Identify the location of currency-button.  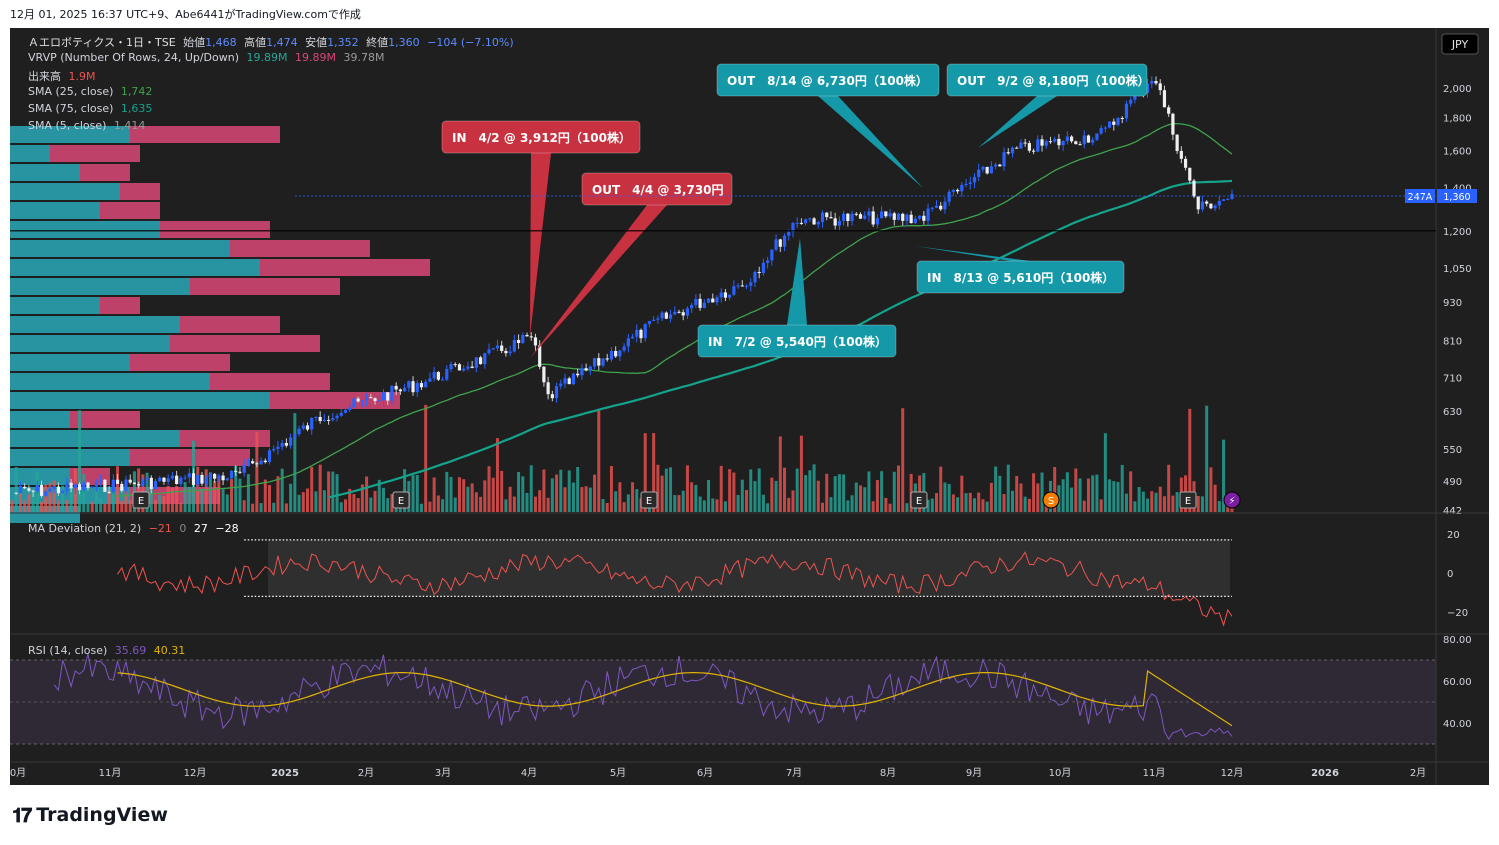
(1460, 44).